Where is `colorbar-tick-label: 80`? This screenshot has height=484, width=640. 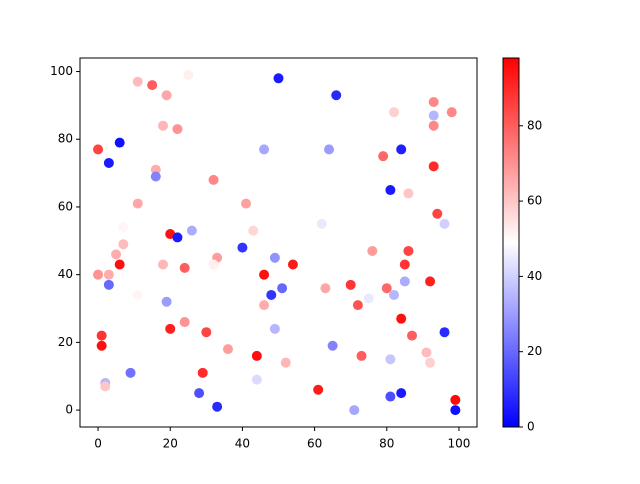
colorbar-tick-label: 80 is located at coordinates (534, 125).